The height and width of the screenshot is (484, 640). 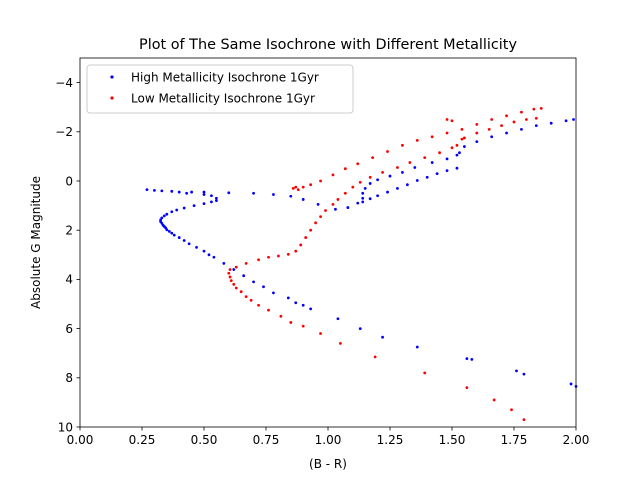 What do you see at coordinates (223, 99) in the screenshot?
I see `legend-label-low: Low Metallicity Isochrone 1Gyr` at bounding box center [223, 99].